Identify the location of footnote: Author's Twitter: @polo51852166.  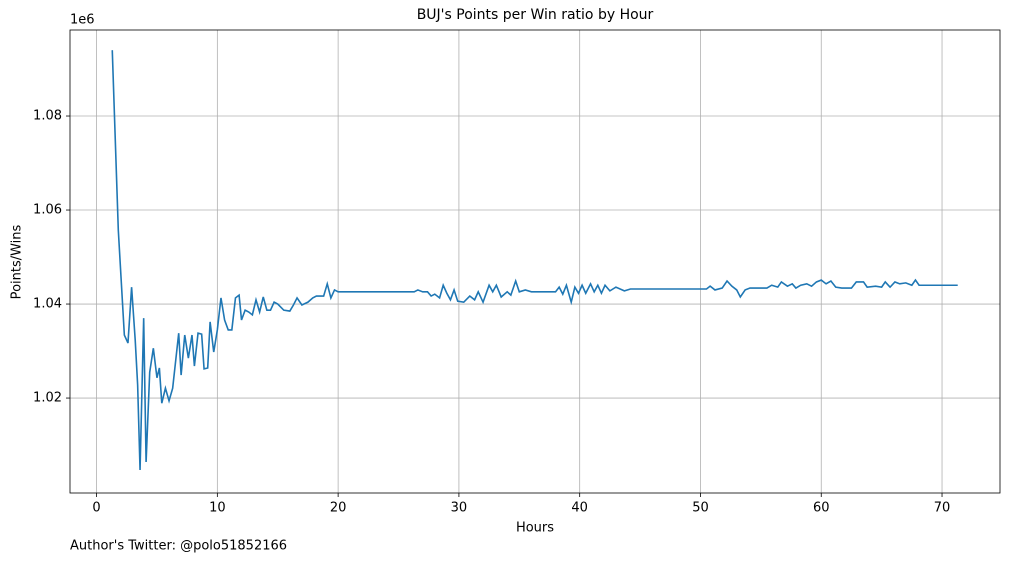
(178, 546).